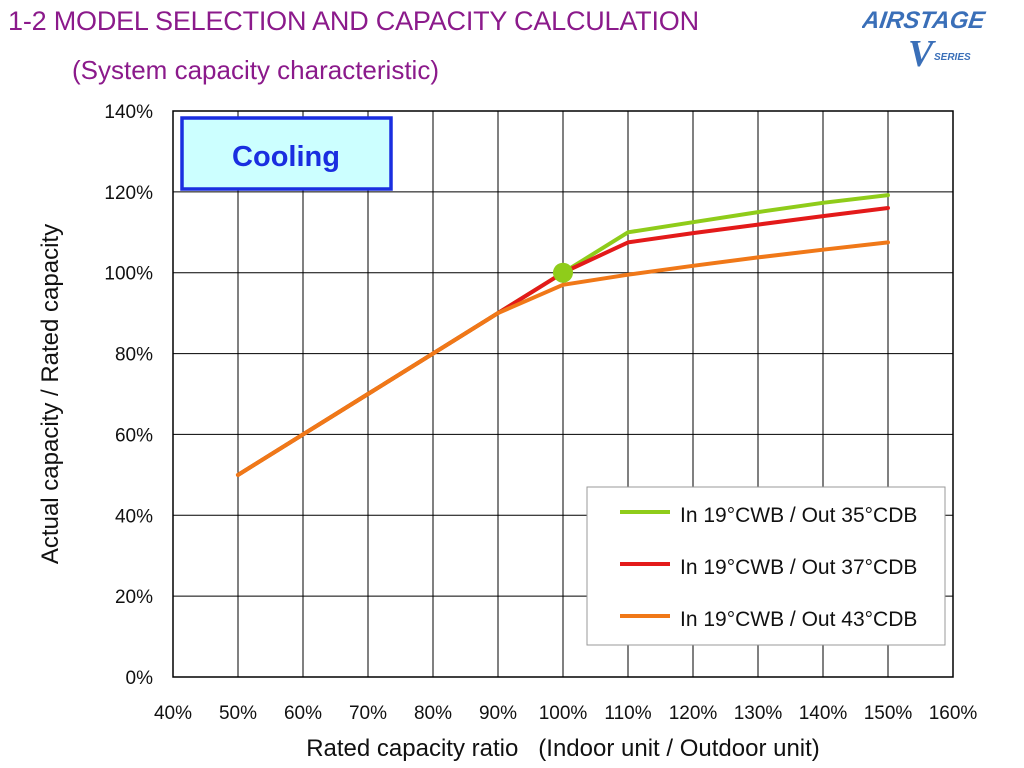 This screenshot has height=768, width=1024. What do you see at coordinates (563, 713) in the screenshot?
I see `x-tick-label: 100%` at bounding box center [563, 713].